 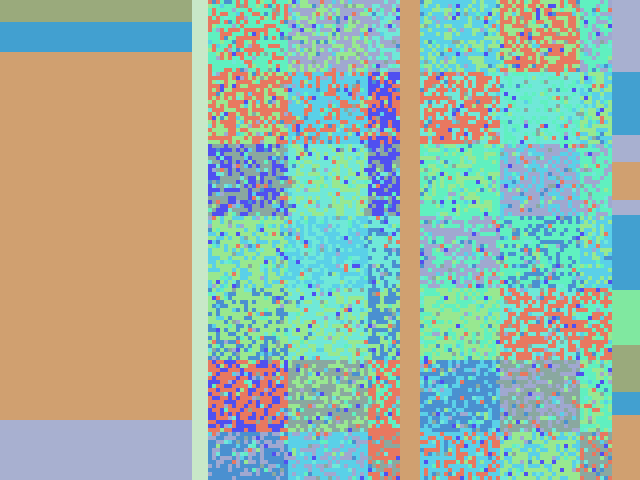 What do you see at coordinates (96, 37) in the screenshot?
I see `left-band-blue` at bounding box center [96, 37].